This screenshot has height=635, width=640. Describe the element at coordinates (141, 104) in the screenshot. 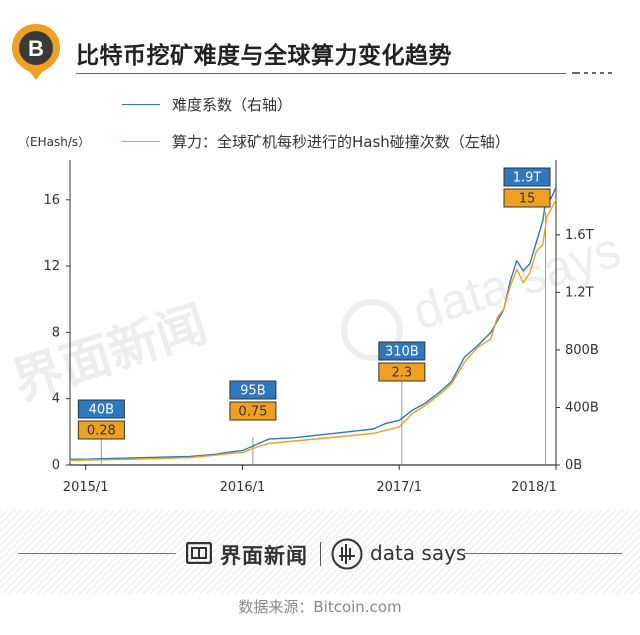

I see `legend-swatch-difficulty` at that location.